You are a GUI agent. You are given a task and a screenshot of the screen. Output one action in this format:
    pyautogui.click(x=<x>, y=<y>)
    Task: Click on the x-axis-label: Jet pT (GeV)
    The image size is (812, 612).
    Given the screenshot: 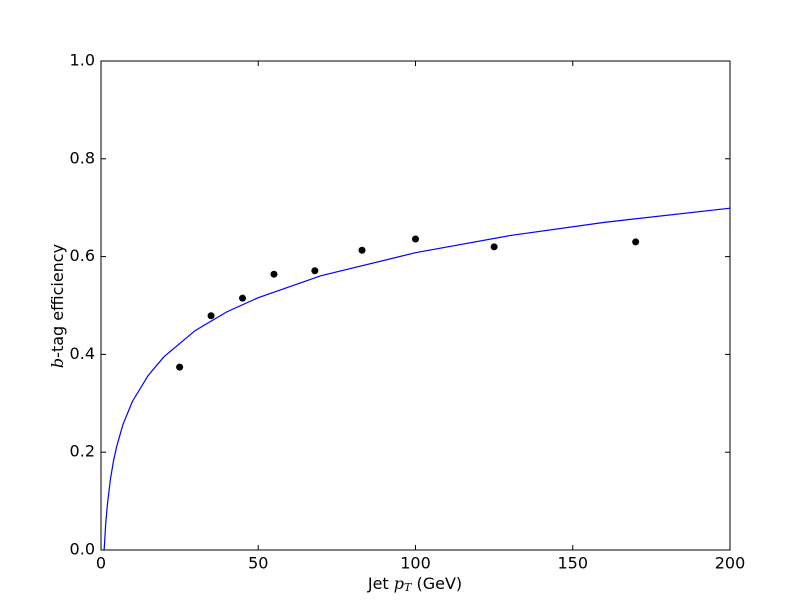 What is the action you would take?
    pyautogui.click(x=414, y=585)
    